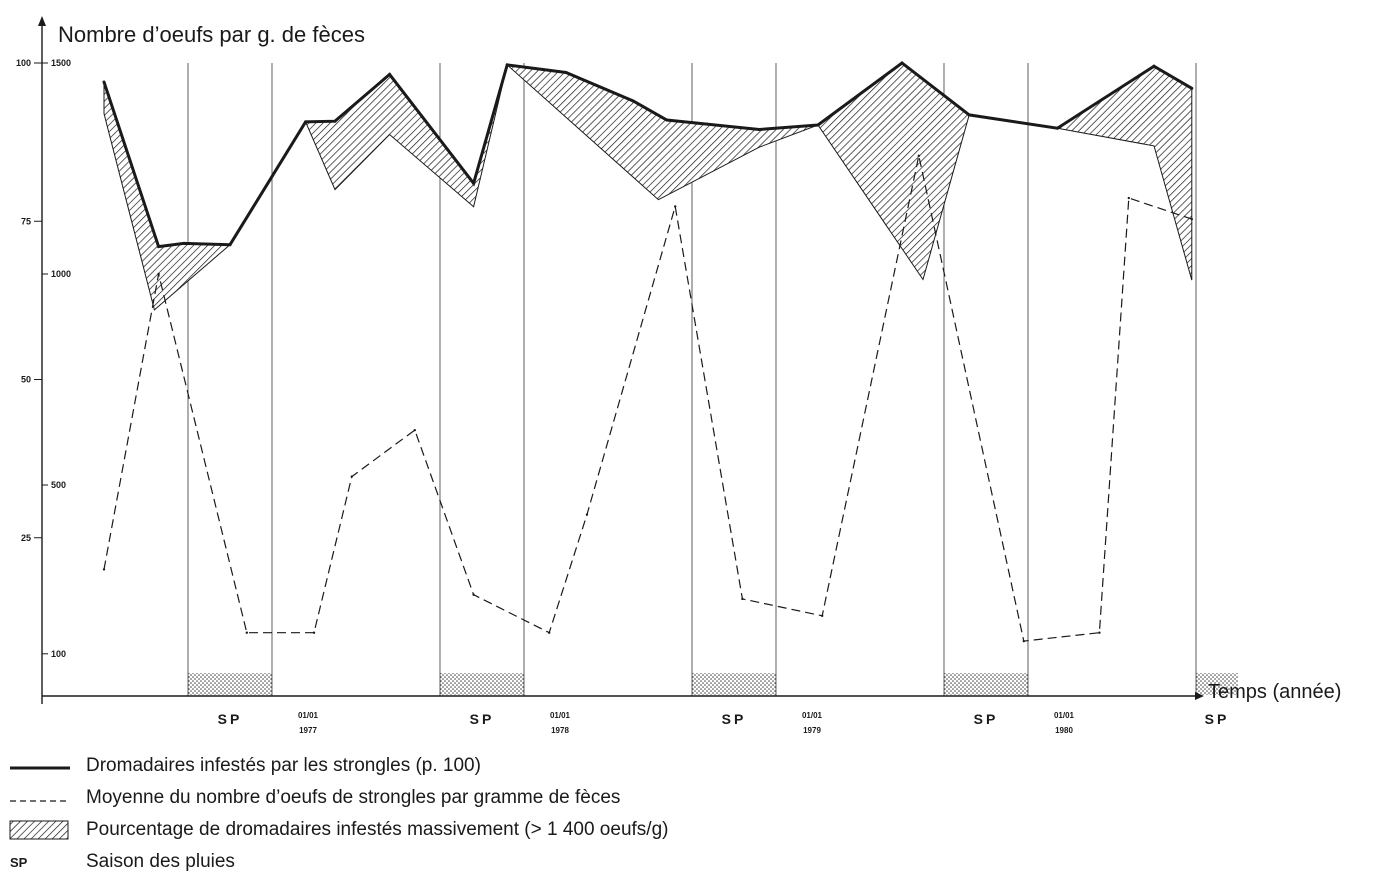 This screenshot has width=1374, height=885. What do you see at coordinates (39, 830) in the screenshot?
I see `hatch-swatch-key` at bounding box center [39, 830].